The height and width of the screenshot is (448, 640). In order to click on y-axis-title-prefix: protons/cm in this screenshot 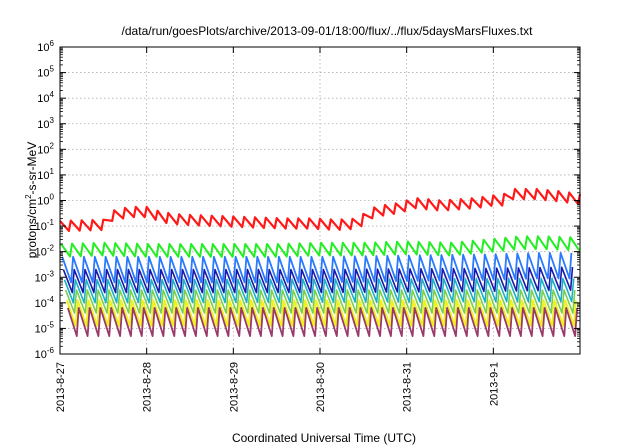, I will do `click(32, 228)`.